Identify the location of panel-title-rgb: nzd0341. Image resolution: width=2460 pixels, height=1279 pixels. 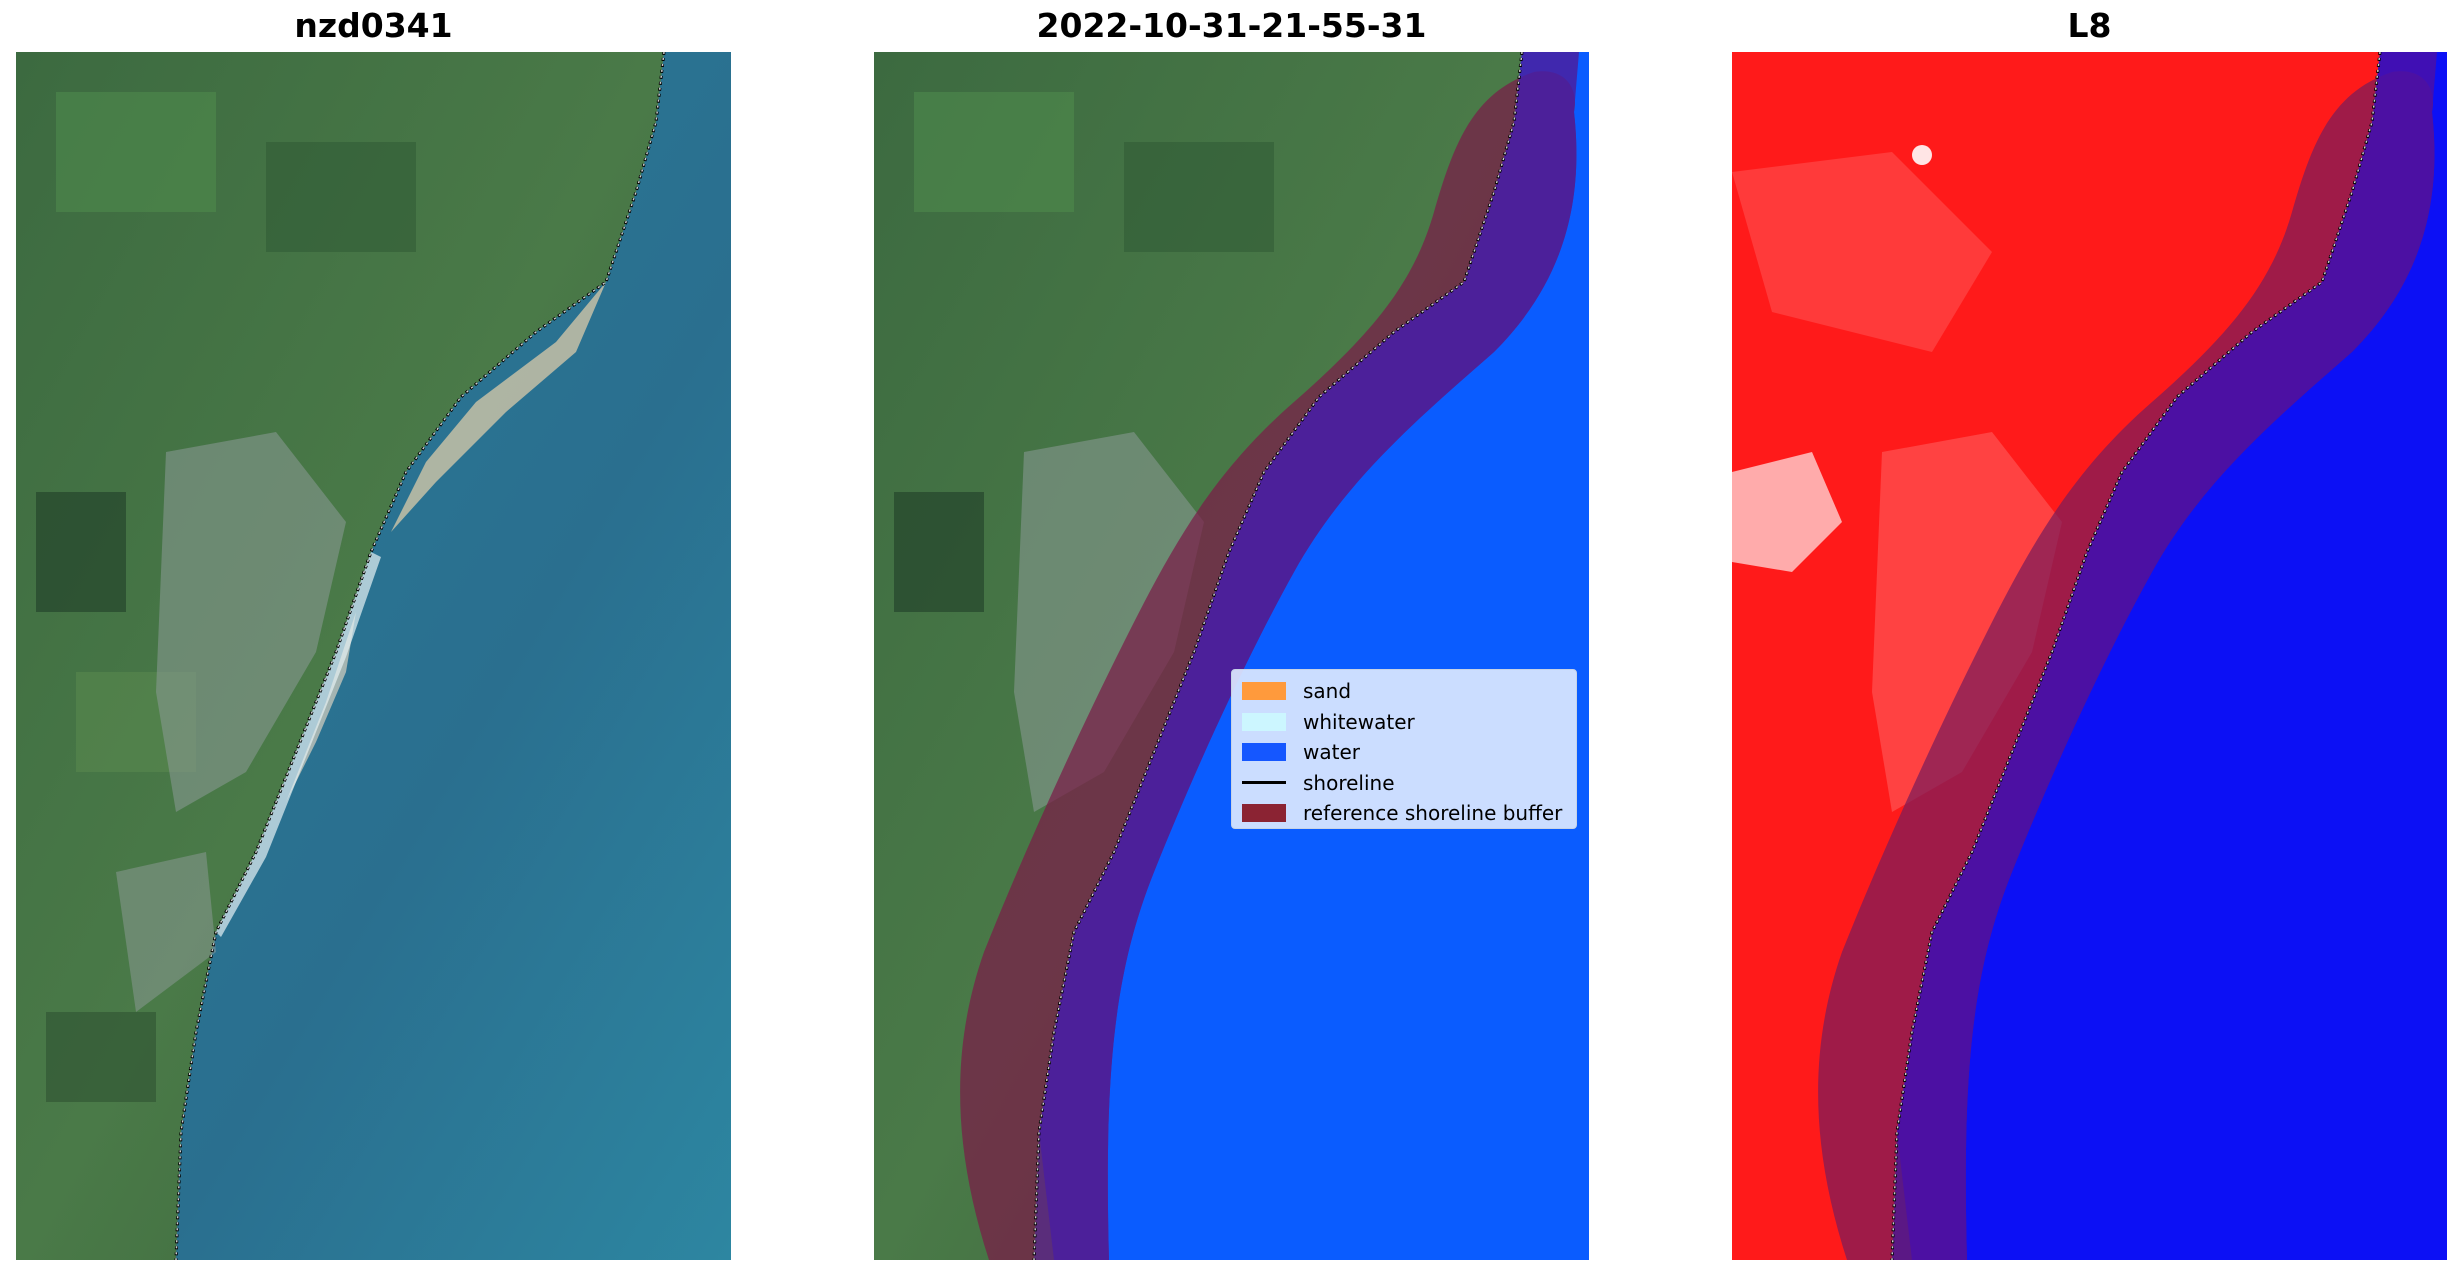
(373, 25).